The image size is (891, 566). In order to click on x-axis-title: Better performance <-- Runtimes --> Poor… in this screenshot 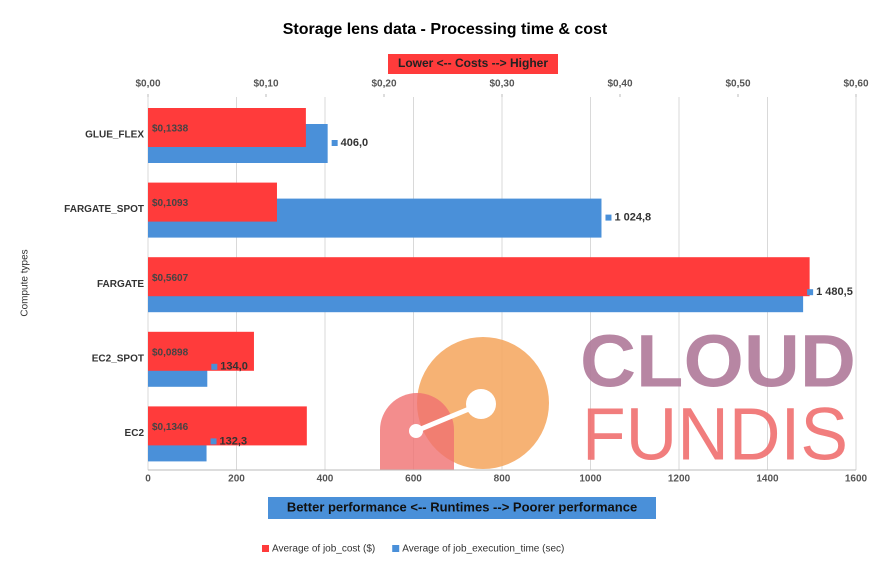, I will do `click(462, 506)`.